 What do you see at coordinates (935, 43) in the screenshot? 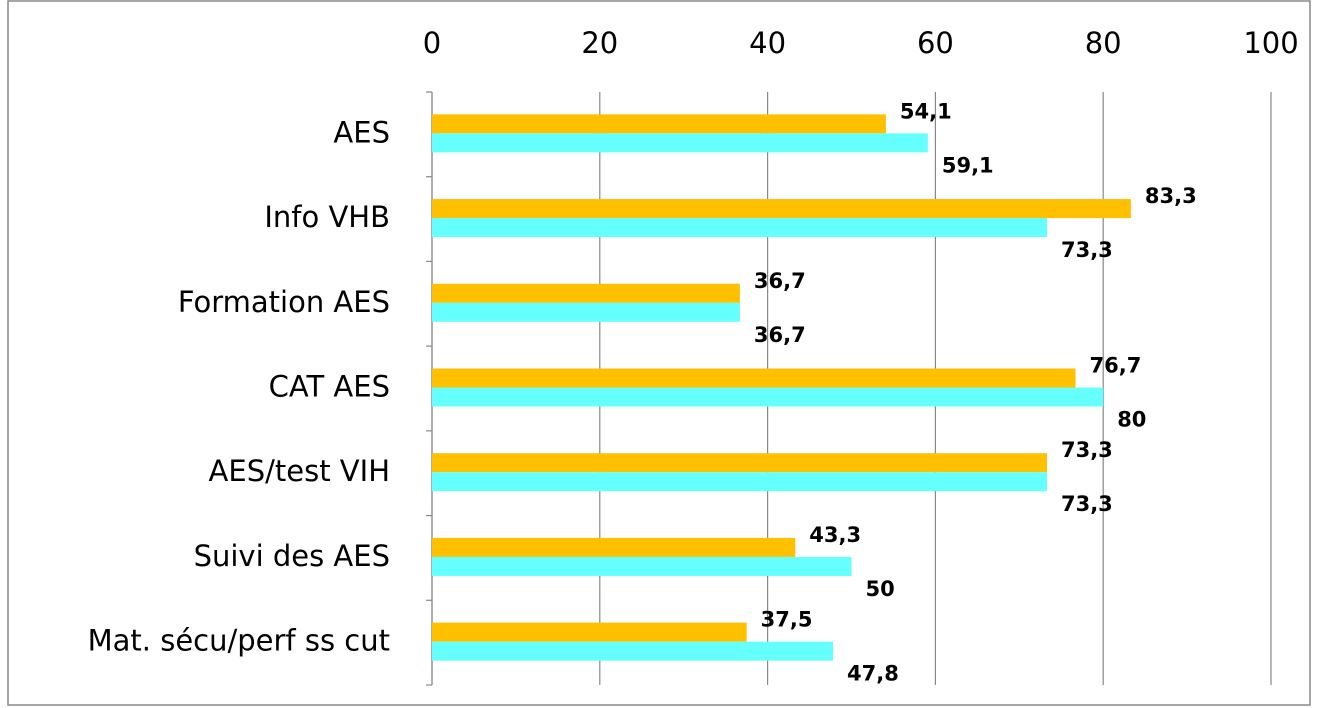
I see `x-tick-label: 60` at bounding box center [935, 43].